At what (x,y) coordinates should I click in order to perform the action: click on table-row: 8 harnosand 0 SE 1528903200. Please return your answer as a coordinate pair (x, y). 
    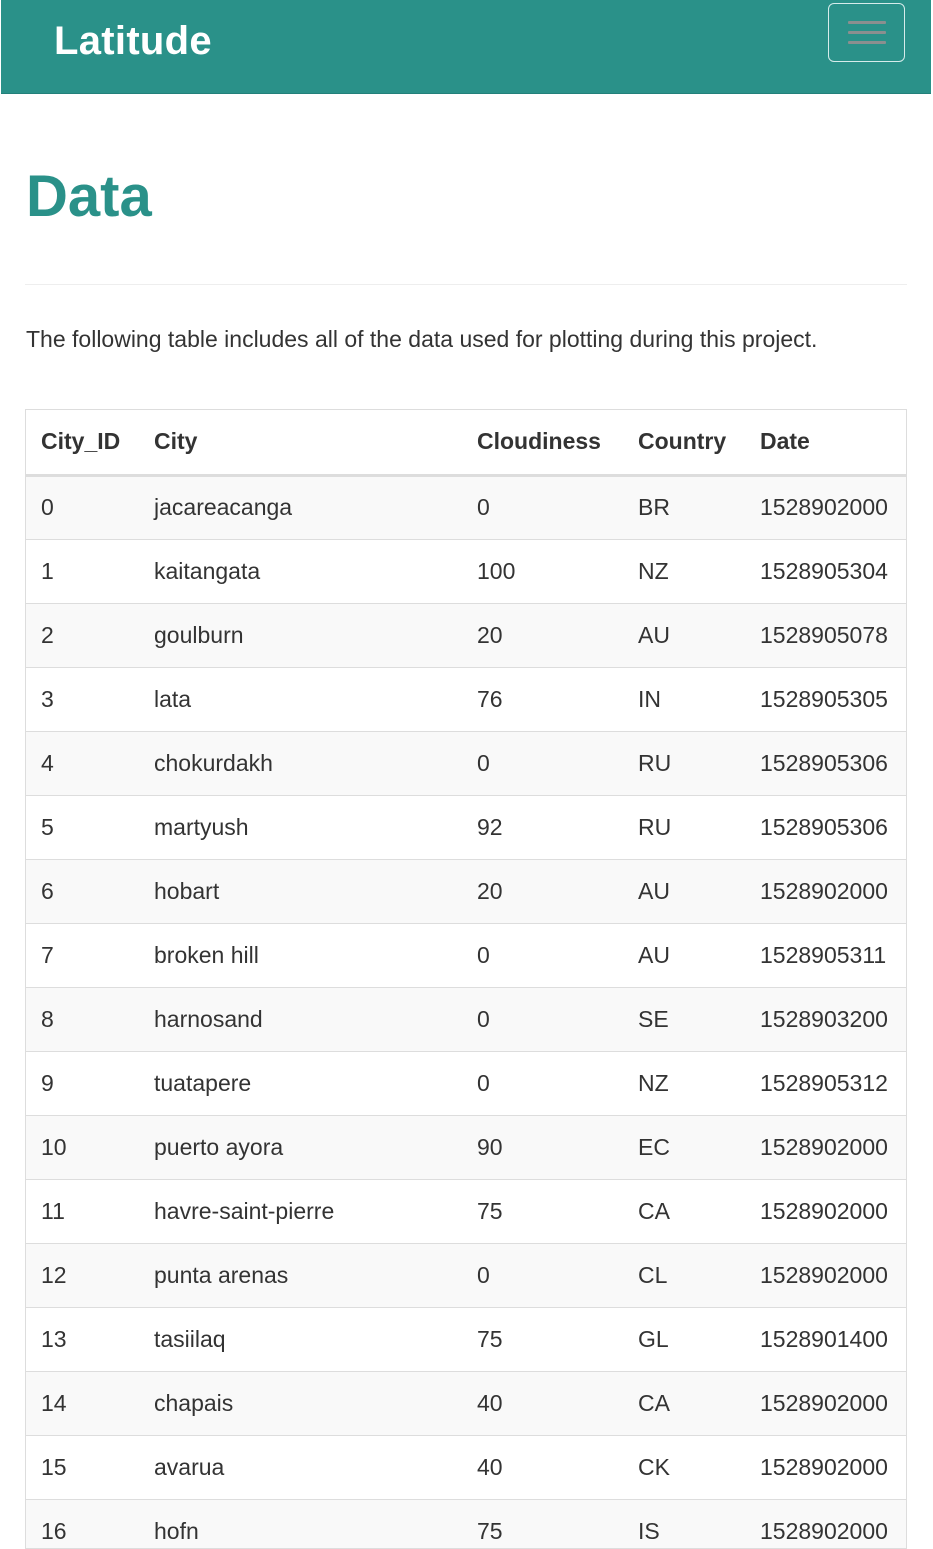
    Looking at the image, I should click on (466, 1018).